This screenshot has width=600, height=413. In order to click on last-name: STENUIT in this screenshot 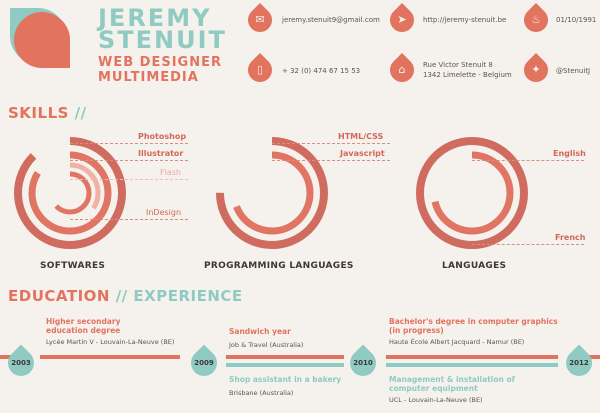, I will do `click(162, 40)`.